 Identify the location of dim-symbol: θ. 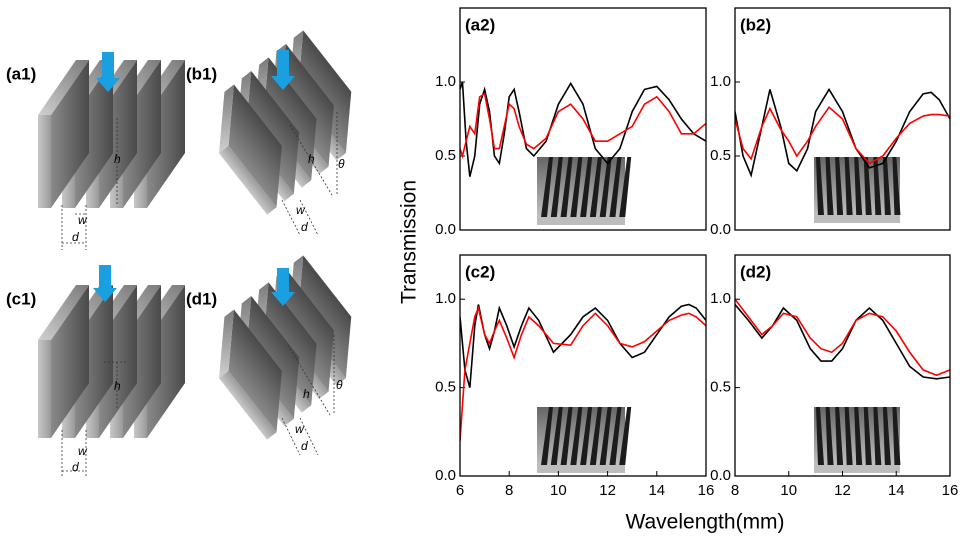
(341, 164).